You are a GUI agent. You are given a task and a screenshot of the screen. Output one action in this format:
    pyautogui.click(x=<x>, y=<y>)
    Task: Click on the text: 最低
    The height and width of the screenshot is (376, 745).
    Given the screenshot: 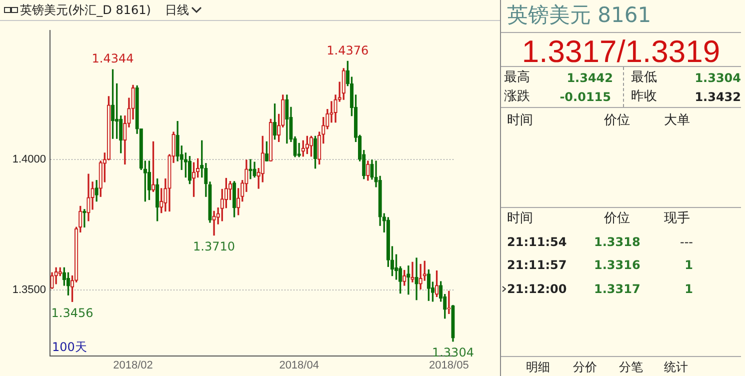 What is the action you would take?
    pyautogui.click(x=644, y=77)
    